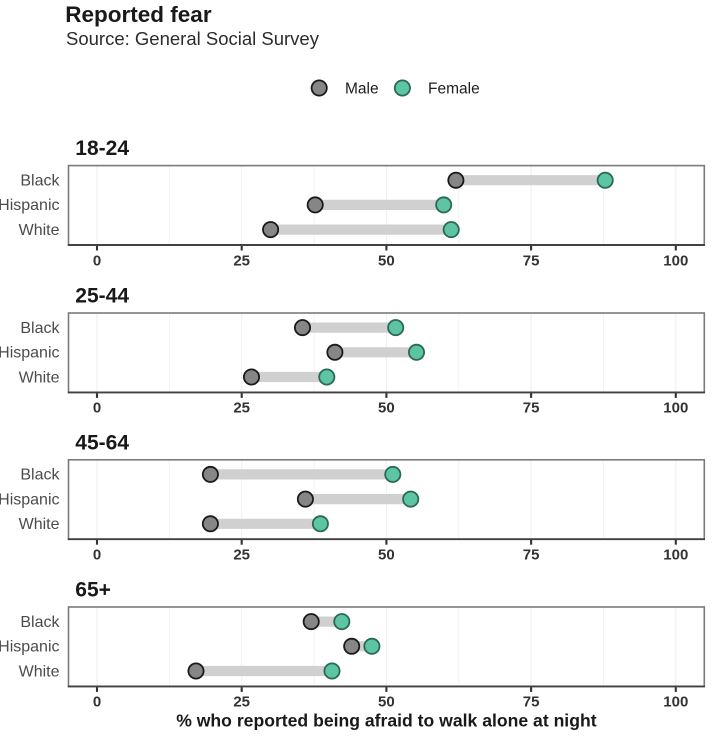 This screenshot has width=714, height=738. Describe the element at coordinates (362, 89) in the screenshot. I see `svg-text: Male` at that location.